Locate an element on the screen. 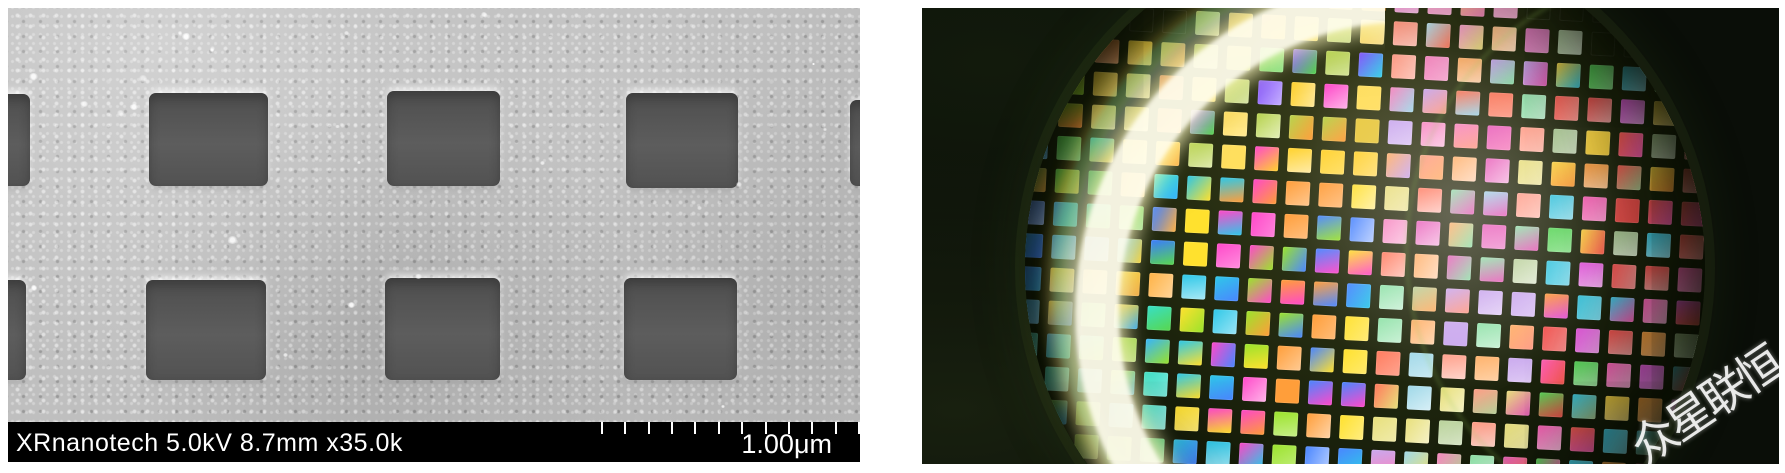 The height and width of the screenshot is (473, 1785). sem-info-bar: XRnanotech 5.0kV 8.7mm x35.0k 1.00μm is located at coordinates (434, 442).